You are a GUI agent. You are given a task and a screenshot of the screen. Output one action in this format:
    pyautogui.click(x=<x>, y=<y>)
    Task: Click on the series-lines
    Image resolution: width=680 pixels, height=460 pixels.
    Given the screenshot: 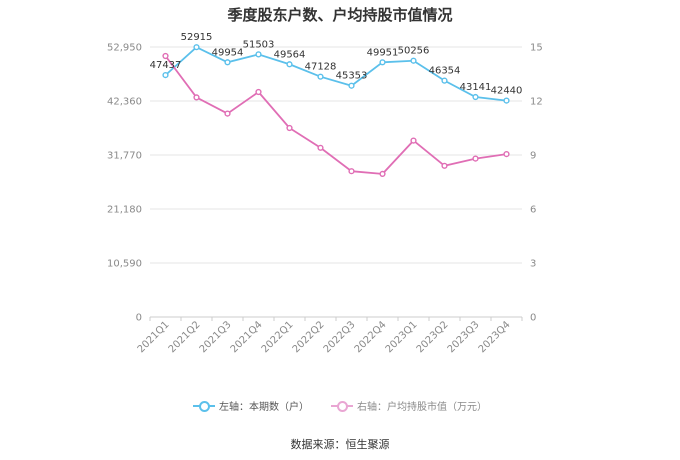 What is the action you would take?
    pyautogui.click(x=336, y=111)
    